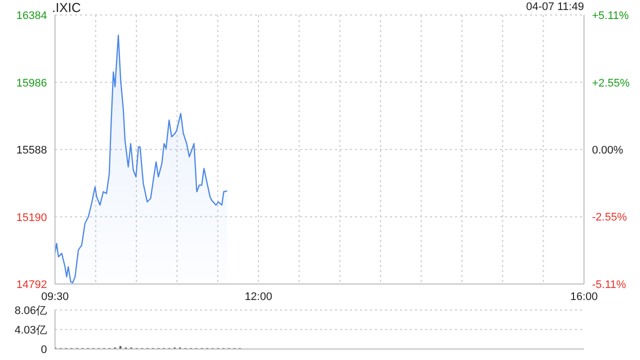  I want to click on y2-tick-label: 0.00%, so click(608, 150).